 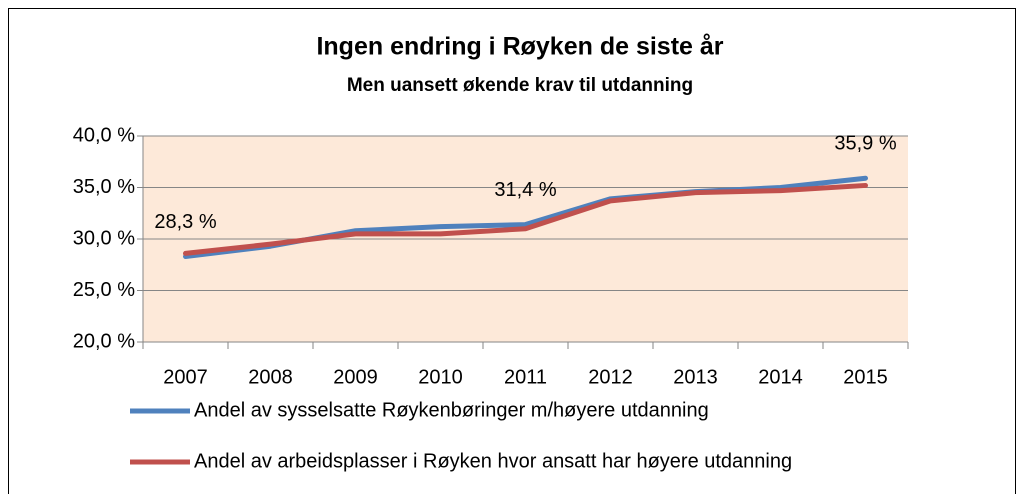 I want to click on x-tick-label: 2007, so click(x=185, y=377).